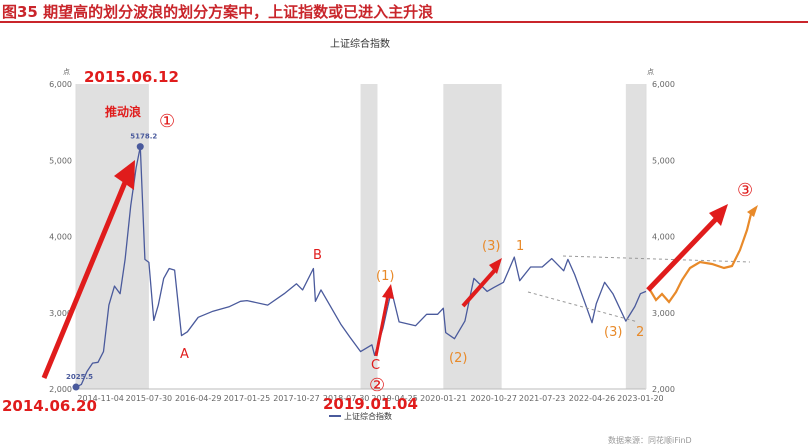 Image resolution: width=808 pixels, height=445 pixels. What do you see at coordinates (124, 175) in the screenshot?
I see `arrow-impulse-head` at bounding box center [124, 175].